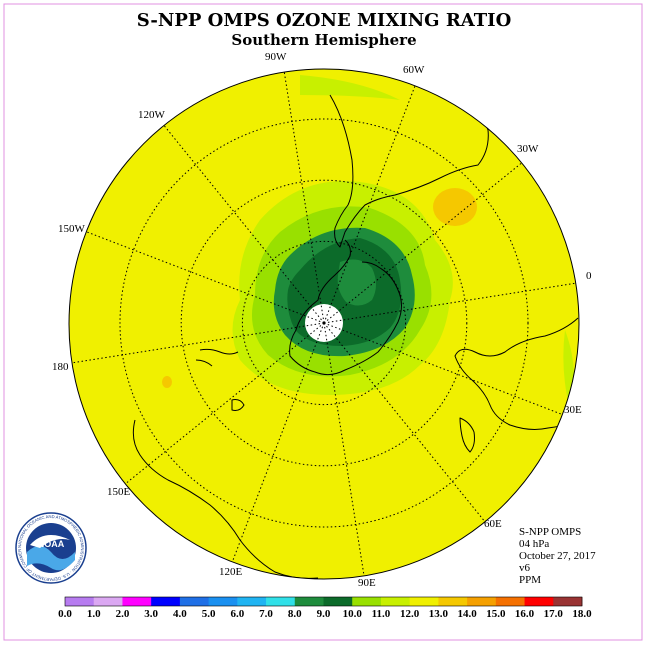 The image size is (648, 648). What do you see at coordinates (323, 40) in the screenshot?
I see `map-subtitle: Southern Hemisphere` at bounding box center [323, 40].